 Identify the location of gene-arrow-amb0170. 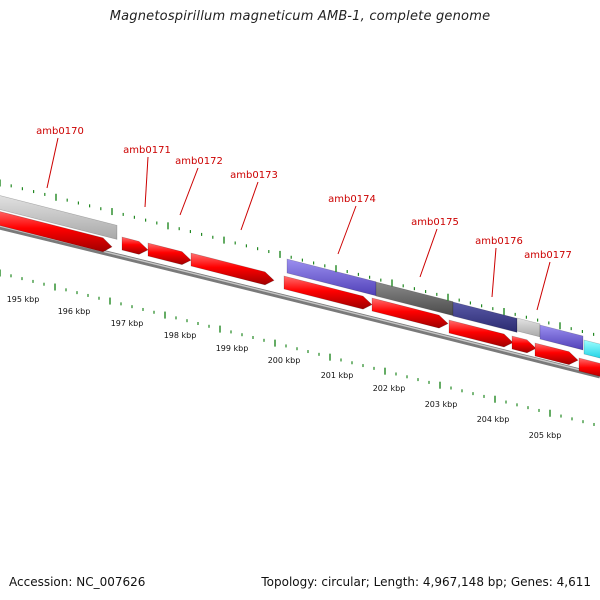
(56, 231).